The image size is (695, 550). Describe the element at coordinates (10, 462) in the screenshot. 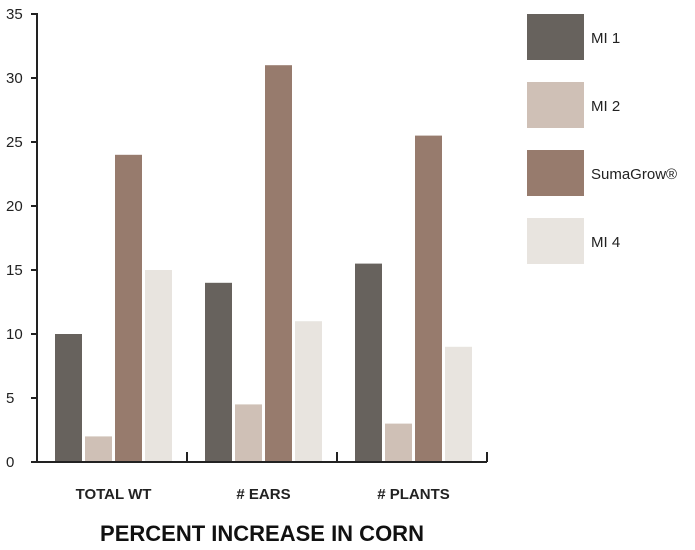

I see `y-tick-label: 0` at that location.